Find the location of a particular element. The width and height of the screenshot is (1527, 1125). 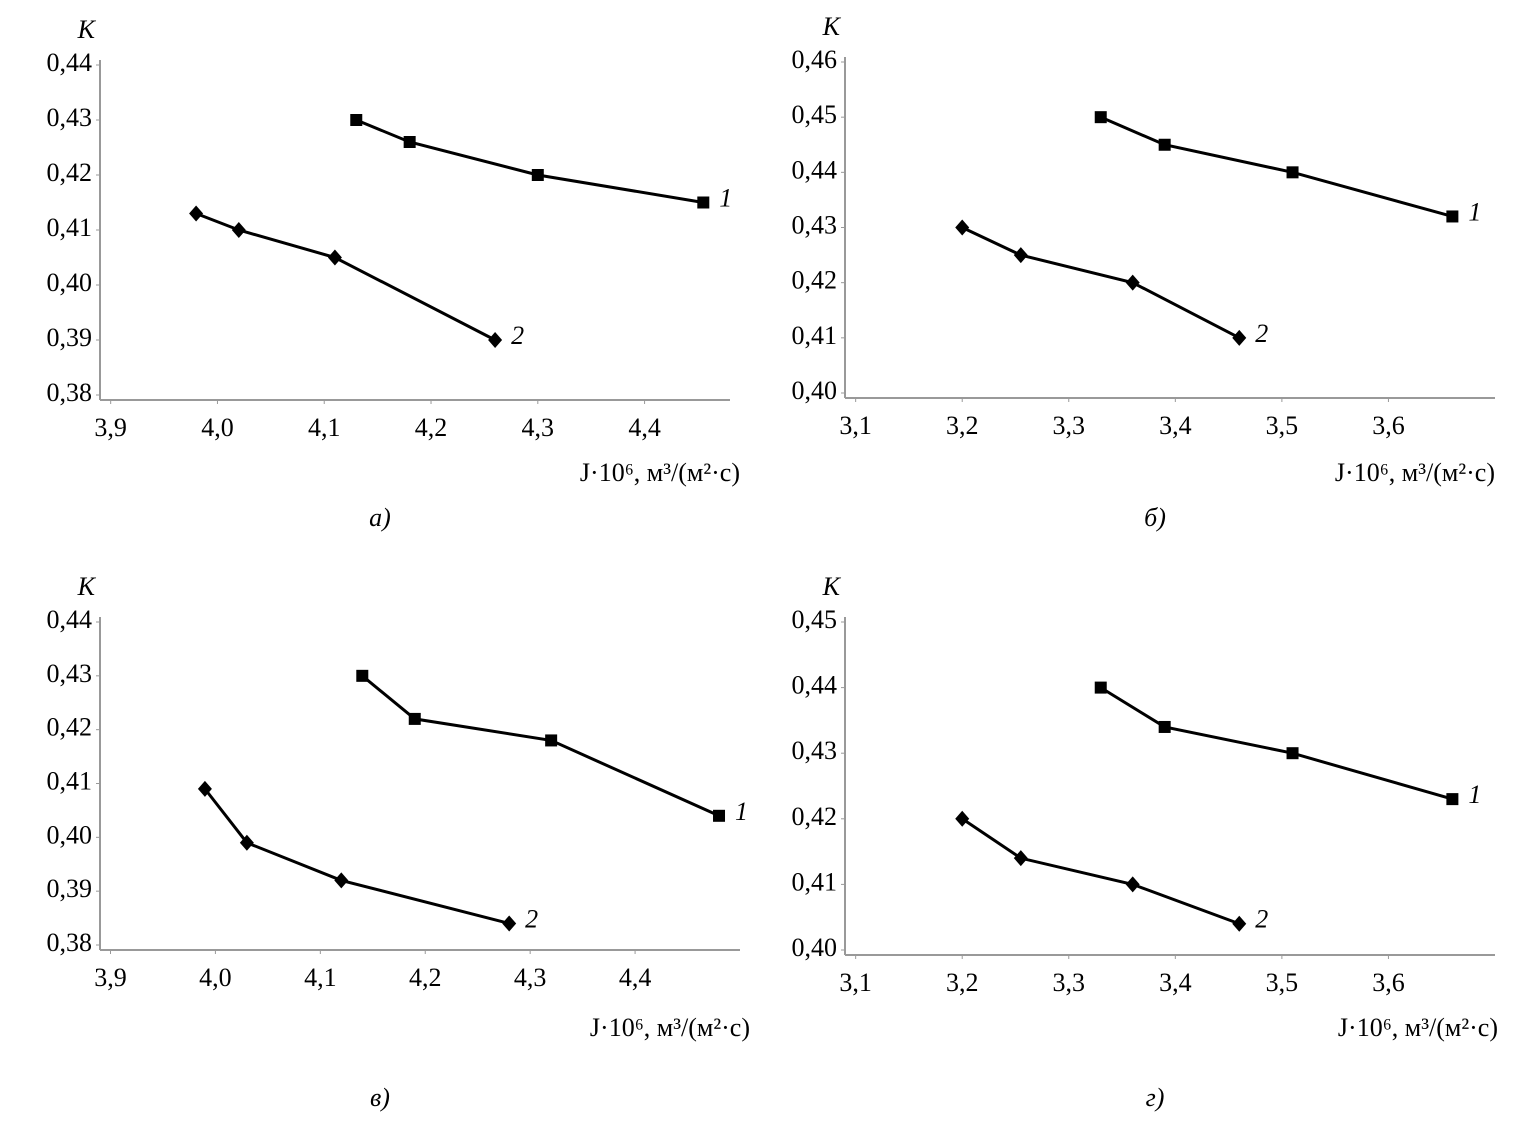

x-tick-label: 4,0 is located at coordinates (215, 977).